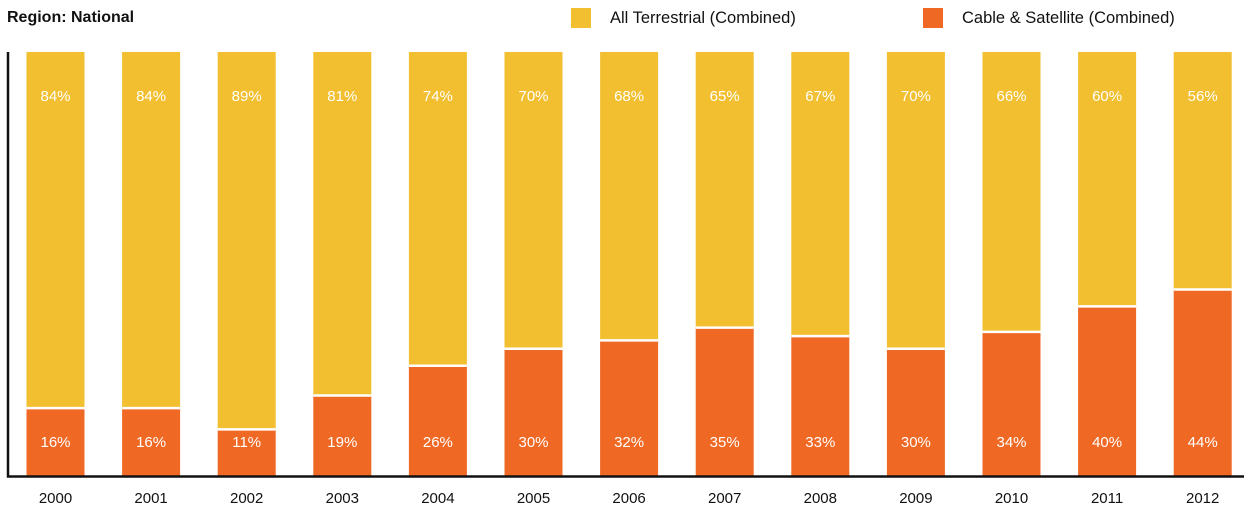 This screenshot has height=511, width=1250. What do you see at coordinates (71, 17) in the screenshot?
I see `region-label: Region: National` at bounding box center [71, 17].